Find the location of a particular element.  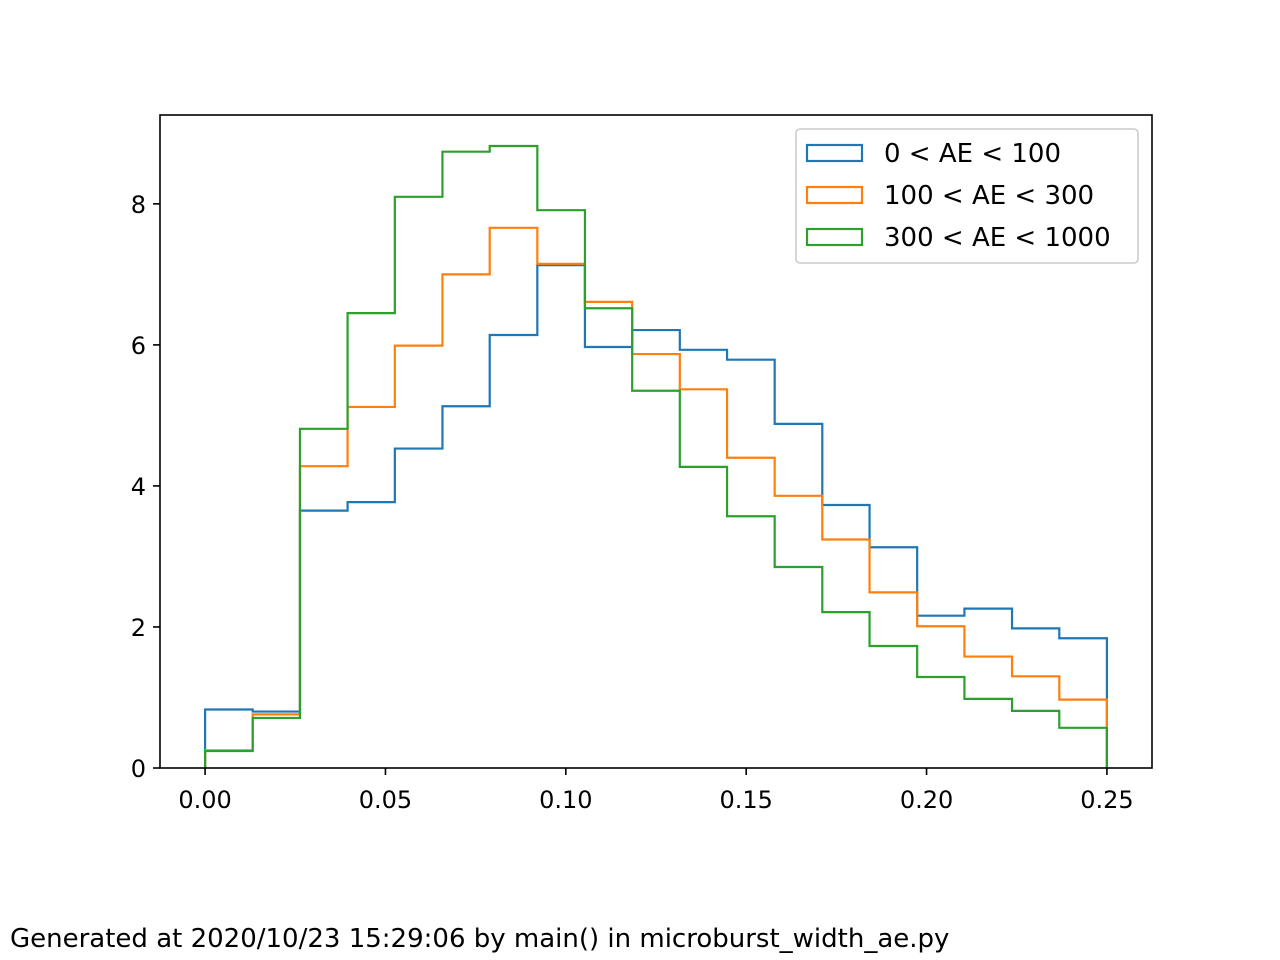

legend-label: 100 < AE < 300 is located at coordinates (989, 196).